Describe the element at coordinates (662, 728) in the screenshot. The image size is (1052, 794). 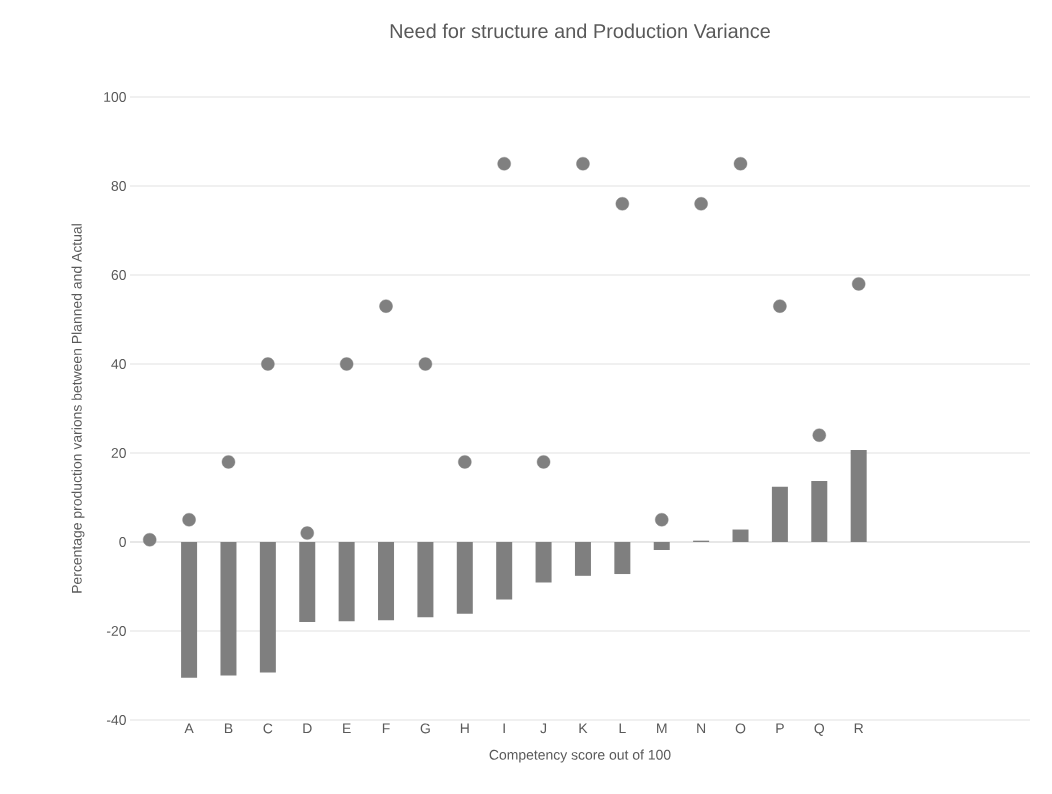
I see `x-tick-label: M` at that location.